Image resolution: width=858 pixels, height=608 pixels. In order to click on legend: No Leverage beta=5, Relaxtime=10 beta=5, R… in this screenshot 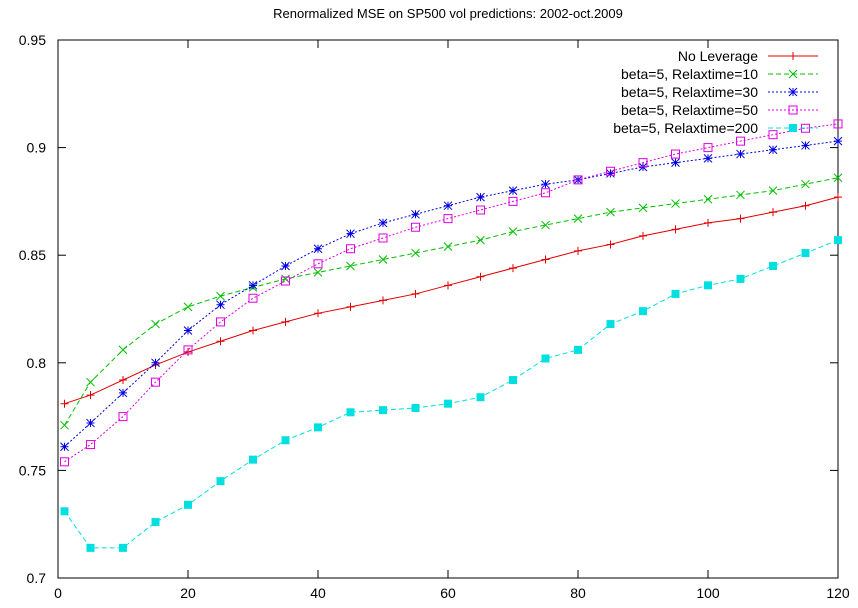, I will do `click(715, 92)`.